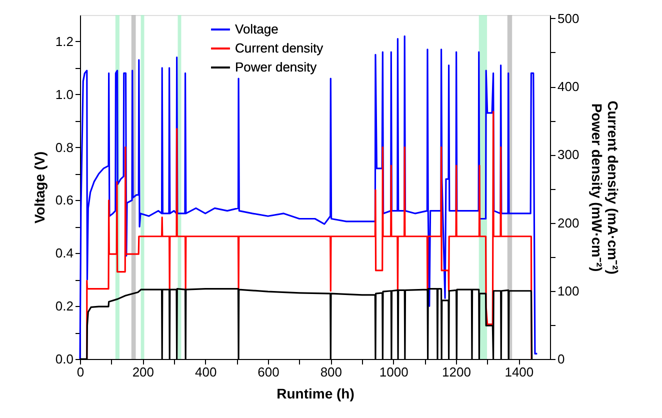  What do you see at coordinates (393, 372) in the screenshot?
I see `x-tick-label: 1000` at bounding box center [393, 372].